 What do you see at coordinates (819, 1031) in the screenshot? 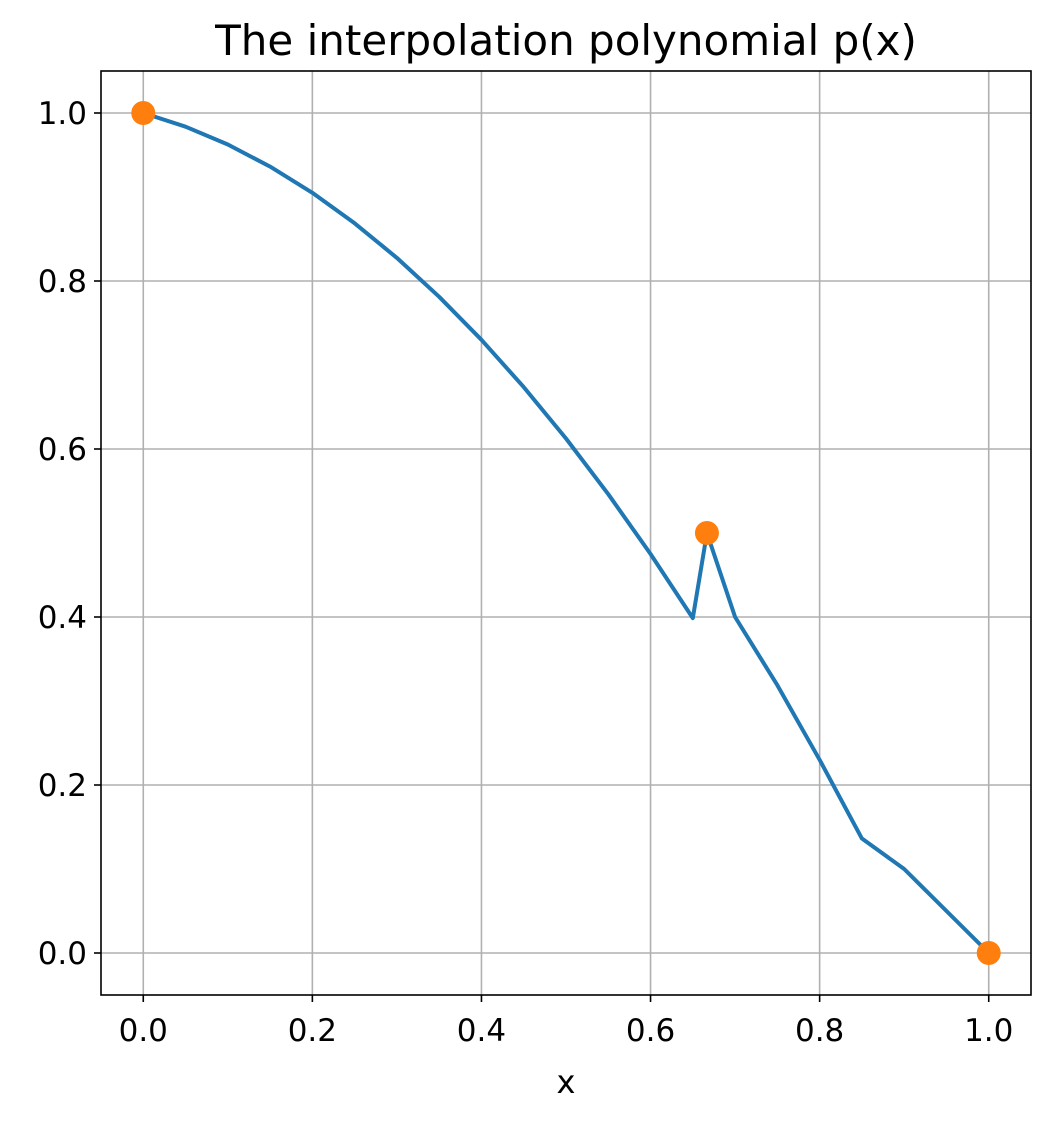
I see `x-tick-label: 0.8` at bounding box center [819, 1031].